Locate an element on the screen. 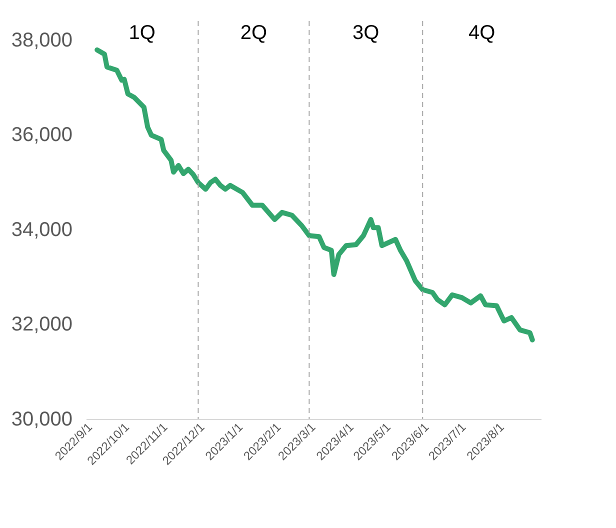  y-tick-label: 32,000 is located at coordinates (41, 325).